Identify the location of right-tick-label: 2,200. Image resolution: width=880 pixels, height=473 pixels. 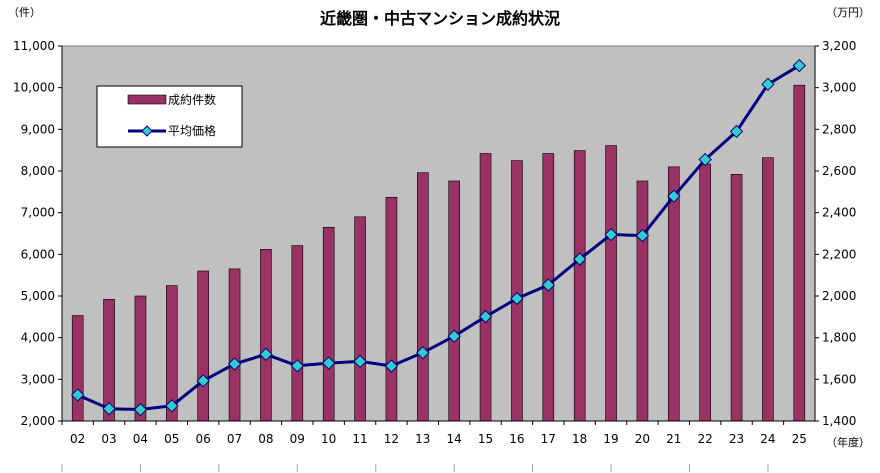
(839, 254).